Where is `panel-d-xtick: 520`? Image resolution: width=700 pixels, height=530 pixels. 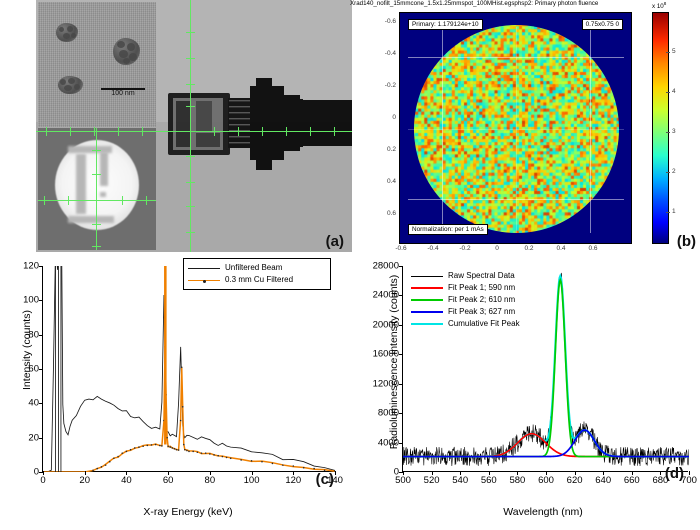
panel-d-xtick: 520 is located at coordinates (431, 480).